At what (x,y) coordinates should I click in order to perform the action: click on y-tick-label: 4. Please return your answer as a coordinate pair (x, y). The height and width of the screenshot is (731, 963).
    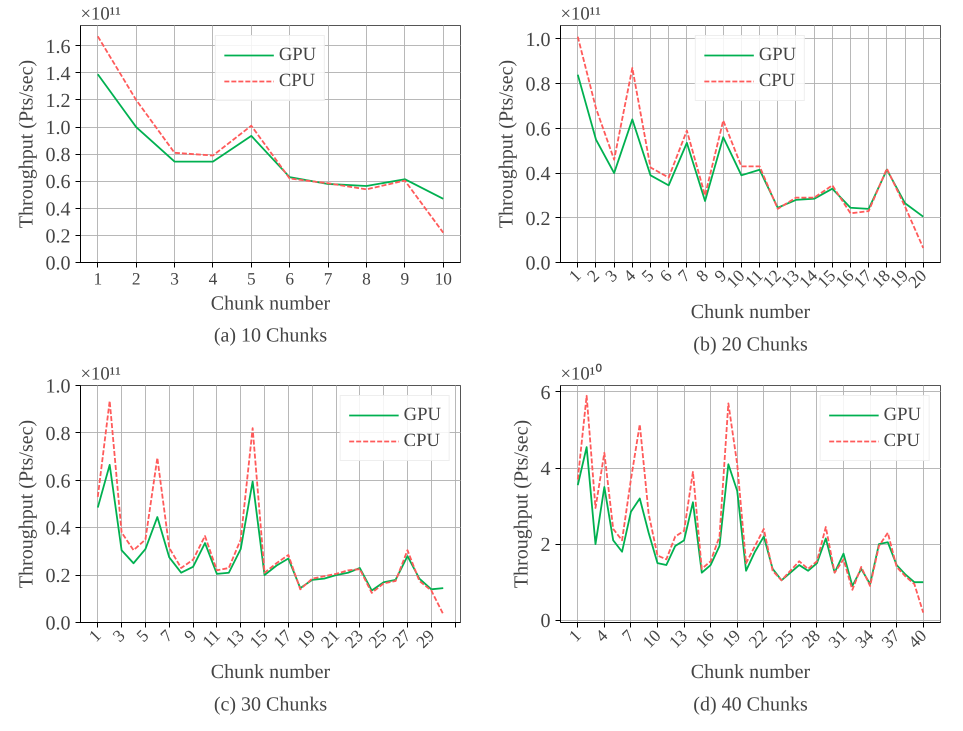
    Looking at the image, I should click on (545, 469).